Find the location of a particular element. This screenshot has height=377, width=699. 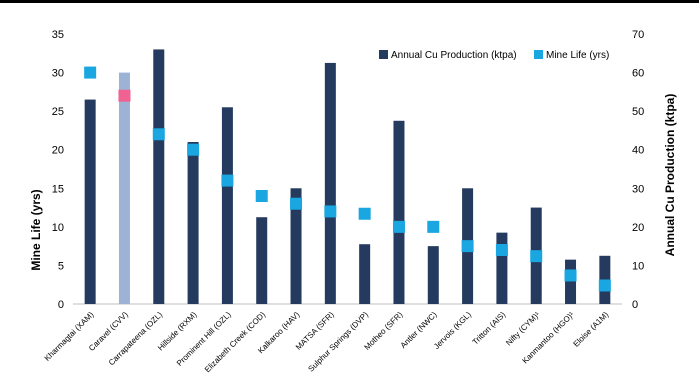

marker-kalkaroo-hav is located at coordinates (296, 203).